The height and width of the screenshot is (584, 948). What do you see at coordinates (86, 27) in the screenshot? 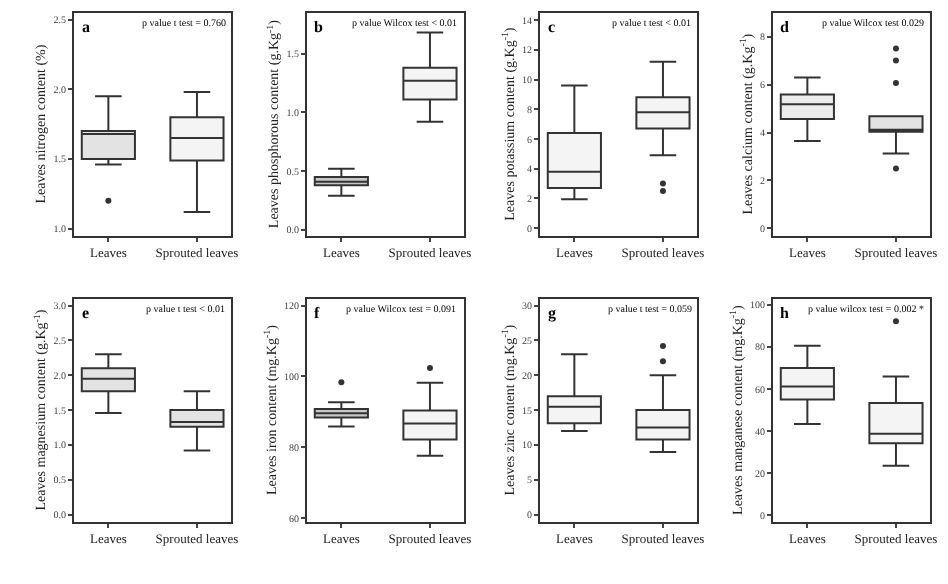
I see `annotation: a` at bounding box center [86, 27].